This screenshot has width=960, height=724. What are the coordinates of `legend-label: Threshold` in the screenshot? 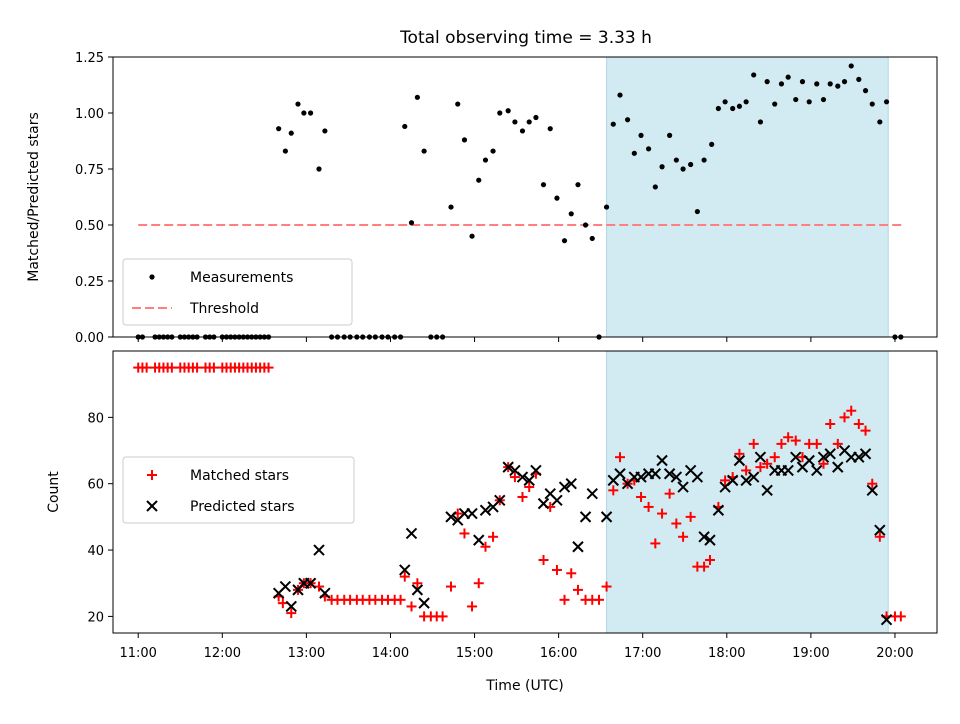 It's located at (224, 309).